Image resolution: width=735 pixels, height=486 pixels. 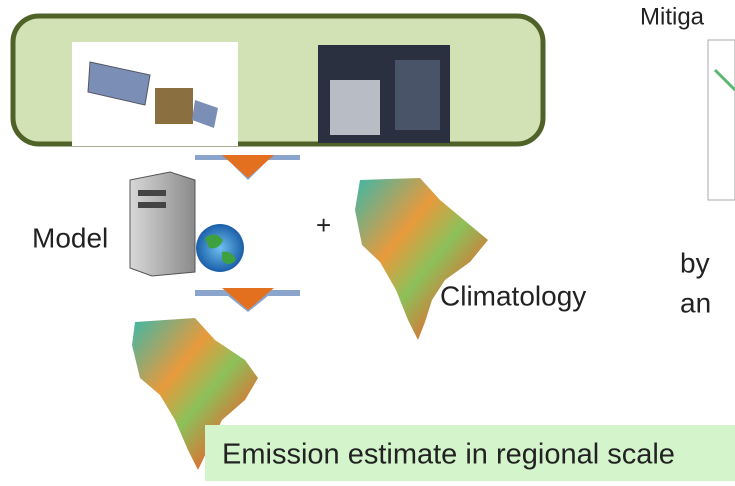 What do you see at coordinates (695, 302) in the screenshot?
I see `cropped-text: an` at bounding box center [695, 302].